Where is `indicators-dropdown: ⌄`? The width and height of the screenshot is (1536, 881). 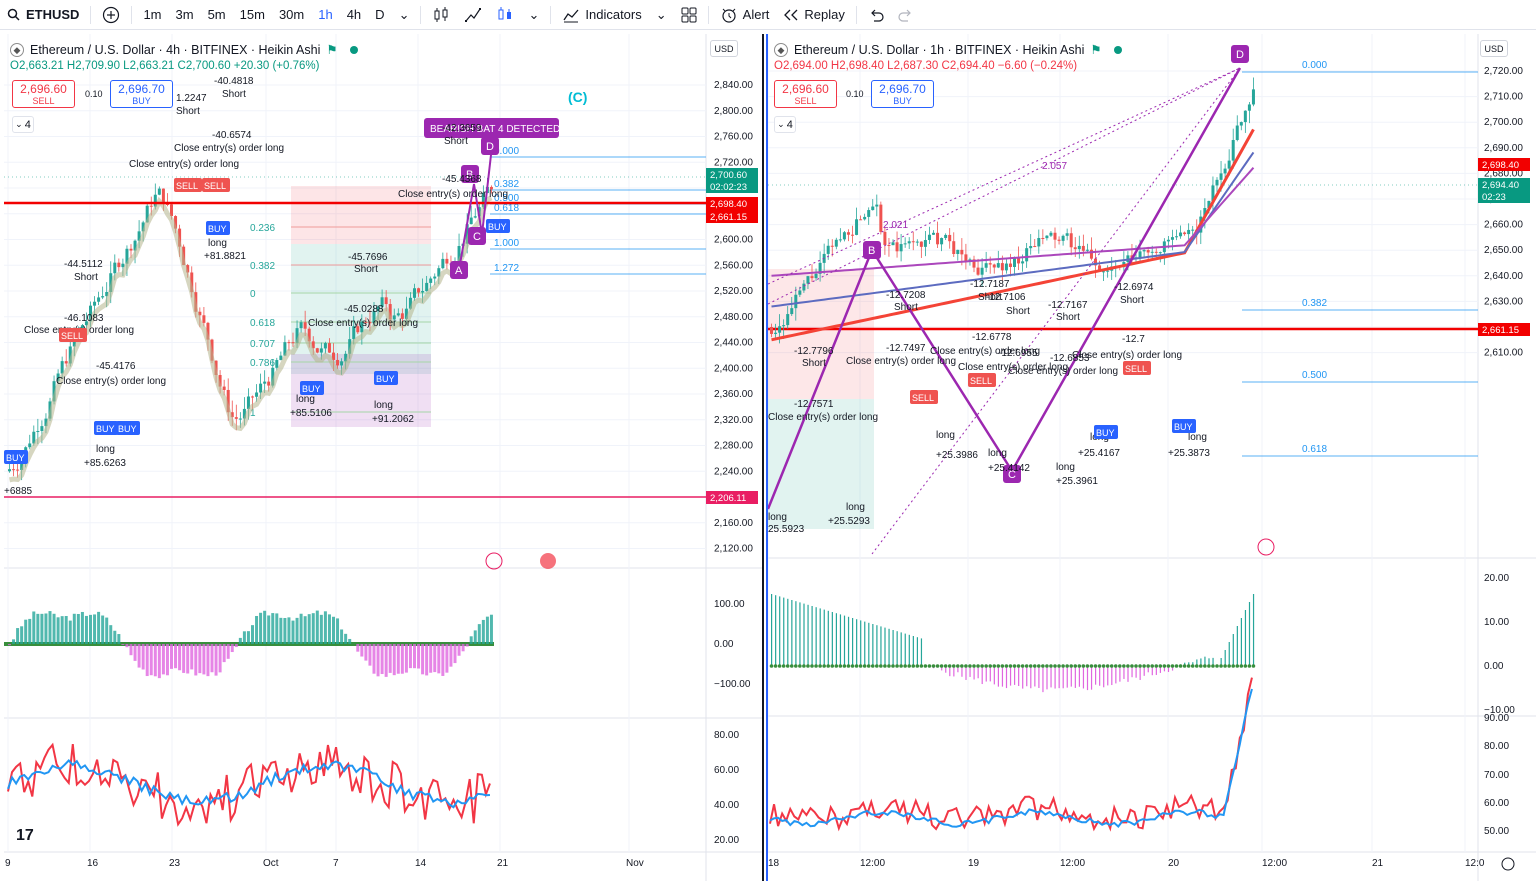 indicators-dropdown: ⌄ is located at coordinates (661, 15).